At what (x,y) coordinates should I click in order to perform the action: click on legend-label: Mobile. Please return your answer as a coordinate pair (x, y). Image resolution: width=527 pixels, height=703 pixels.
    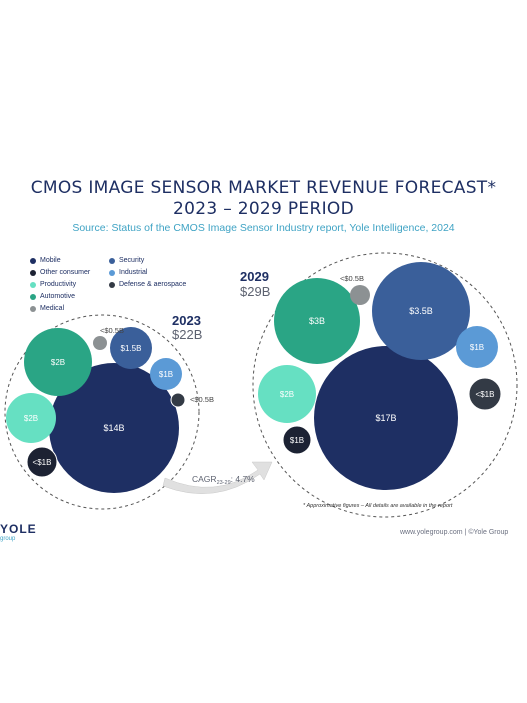
    Looking at the image, I should click on (50, 260).